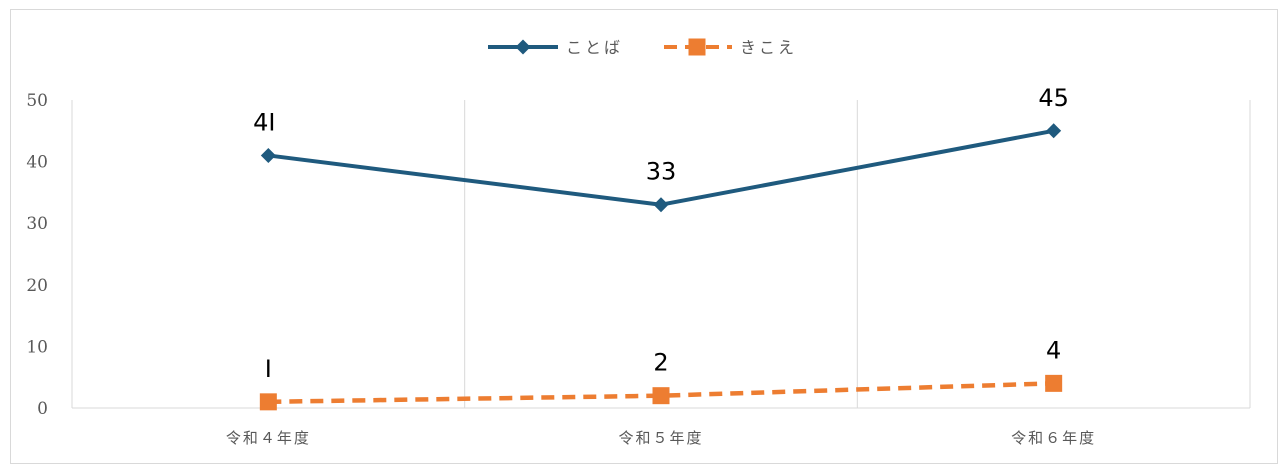 Image resolution: width=1280 pixels, height=466 pixels. Describe the element at coordinates (660, 363) in the screenshot. I see `data-label: 2` at that location.